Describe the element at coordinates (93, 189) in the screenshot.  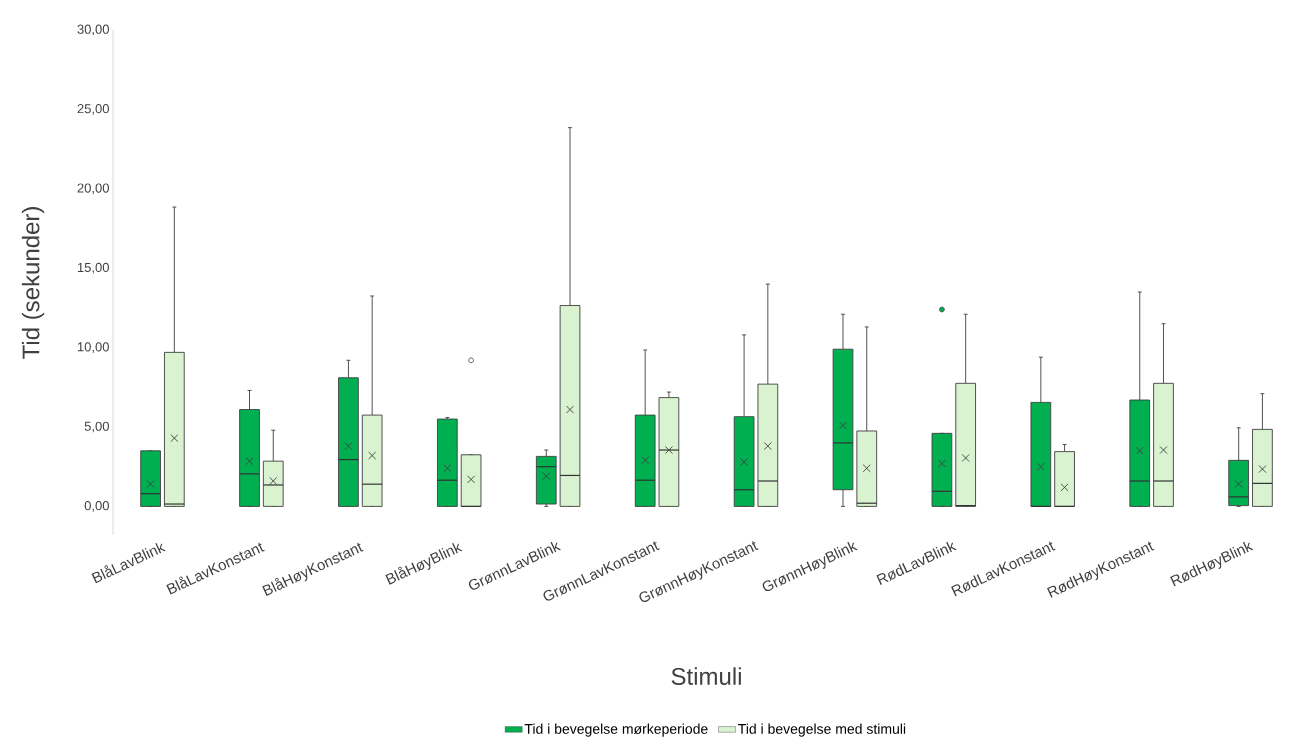
I see `y-tick-label: 20,00` at that location.